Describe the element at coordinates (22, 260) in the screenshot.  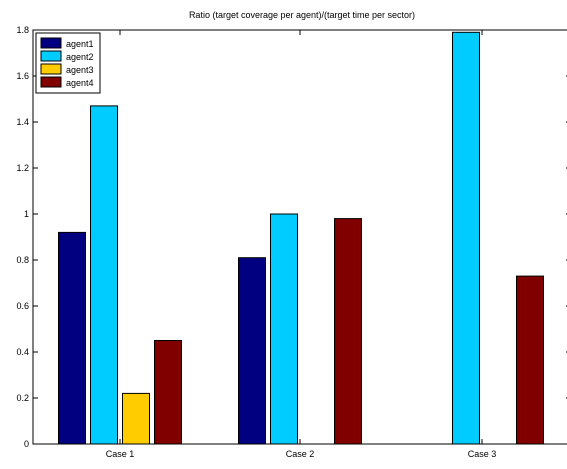
I see `y-tick-label: 0.8` at that location.